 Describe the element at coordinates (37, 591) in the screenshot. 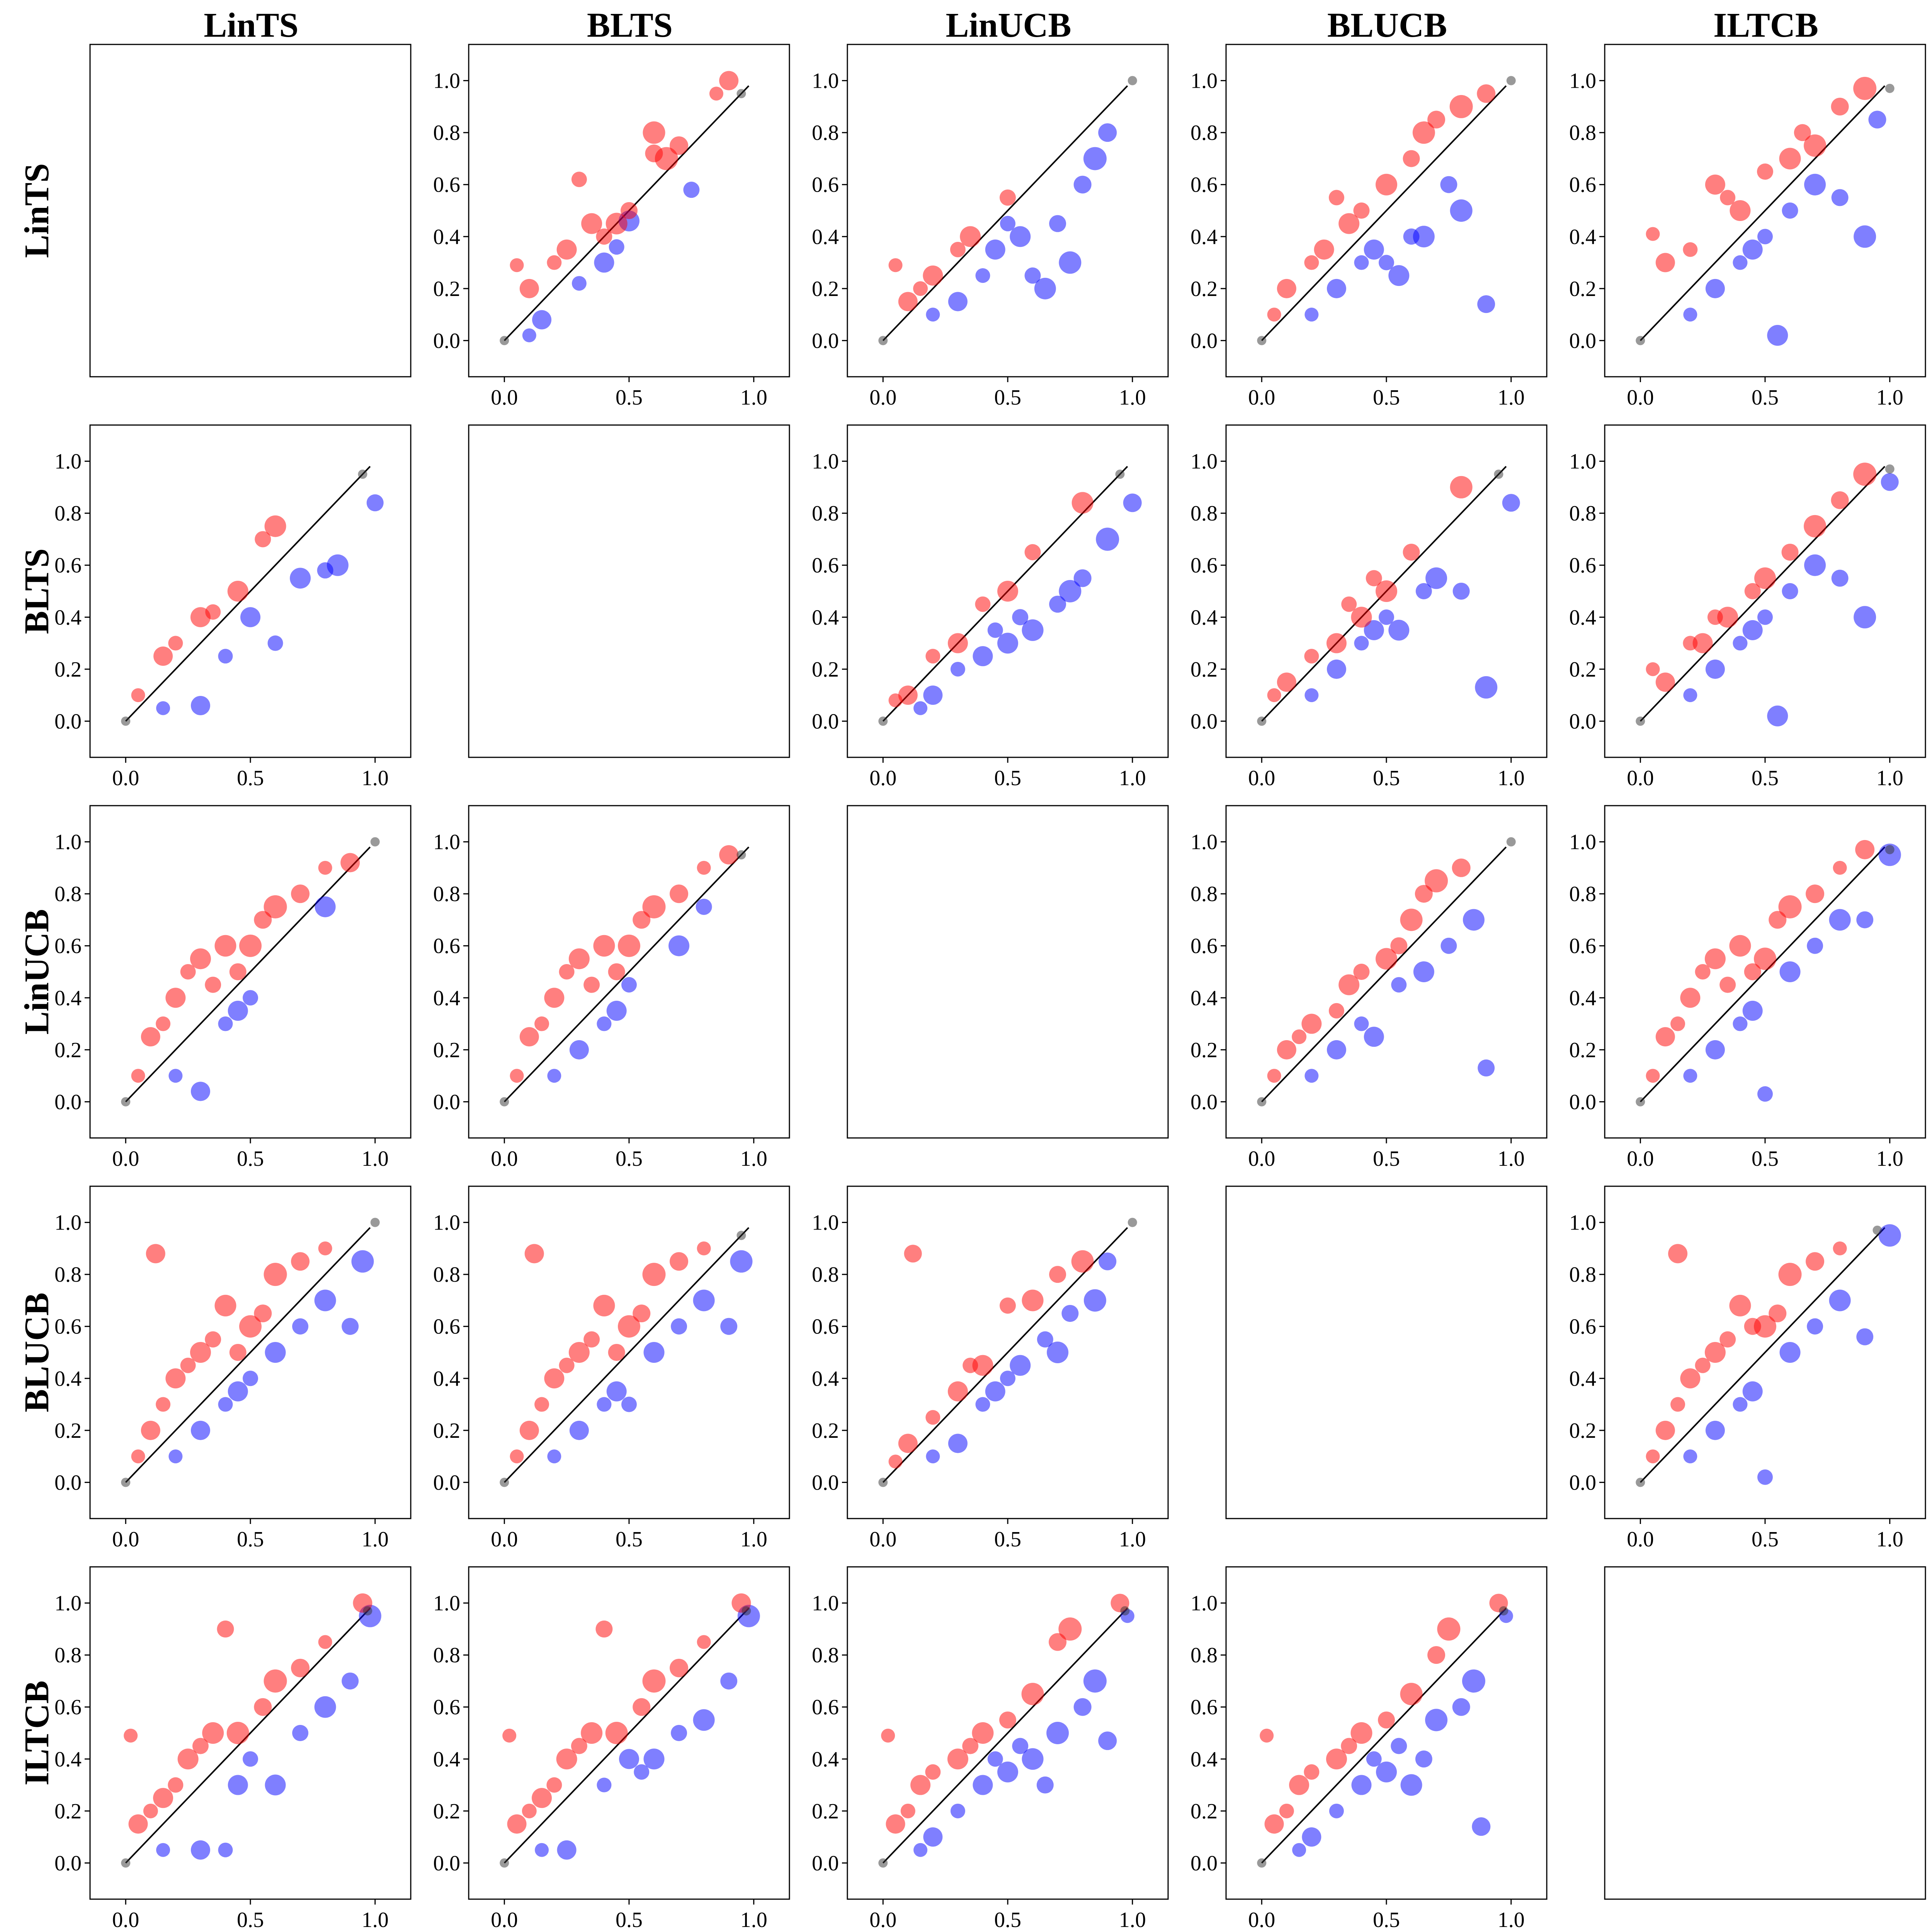

I see `row-title-blts: BLTS` at that location.